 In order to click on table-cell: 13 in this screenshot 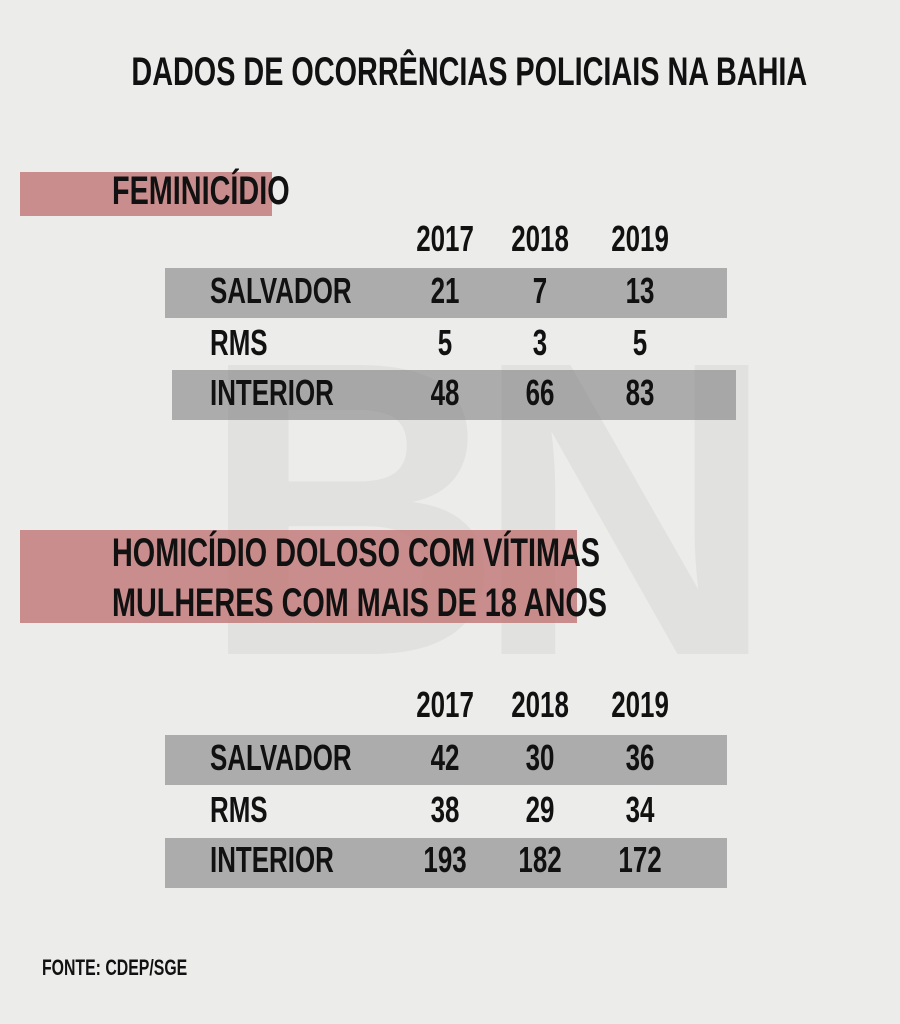, I will do `click(640, 290)`.